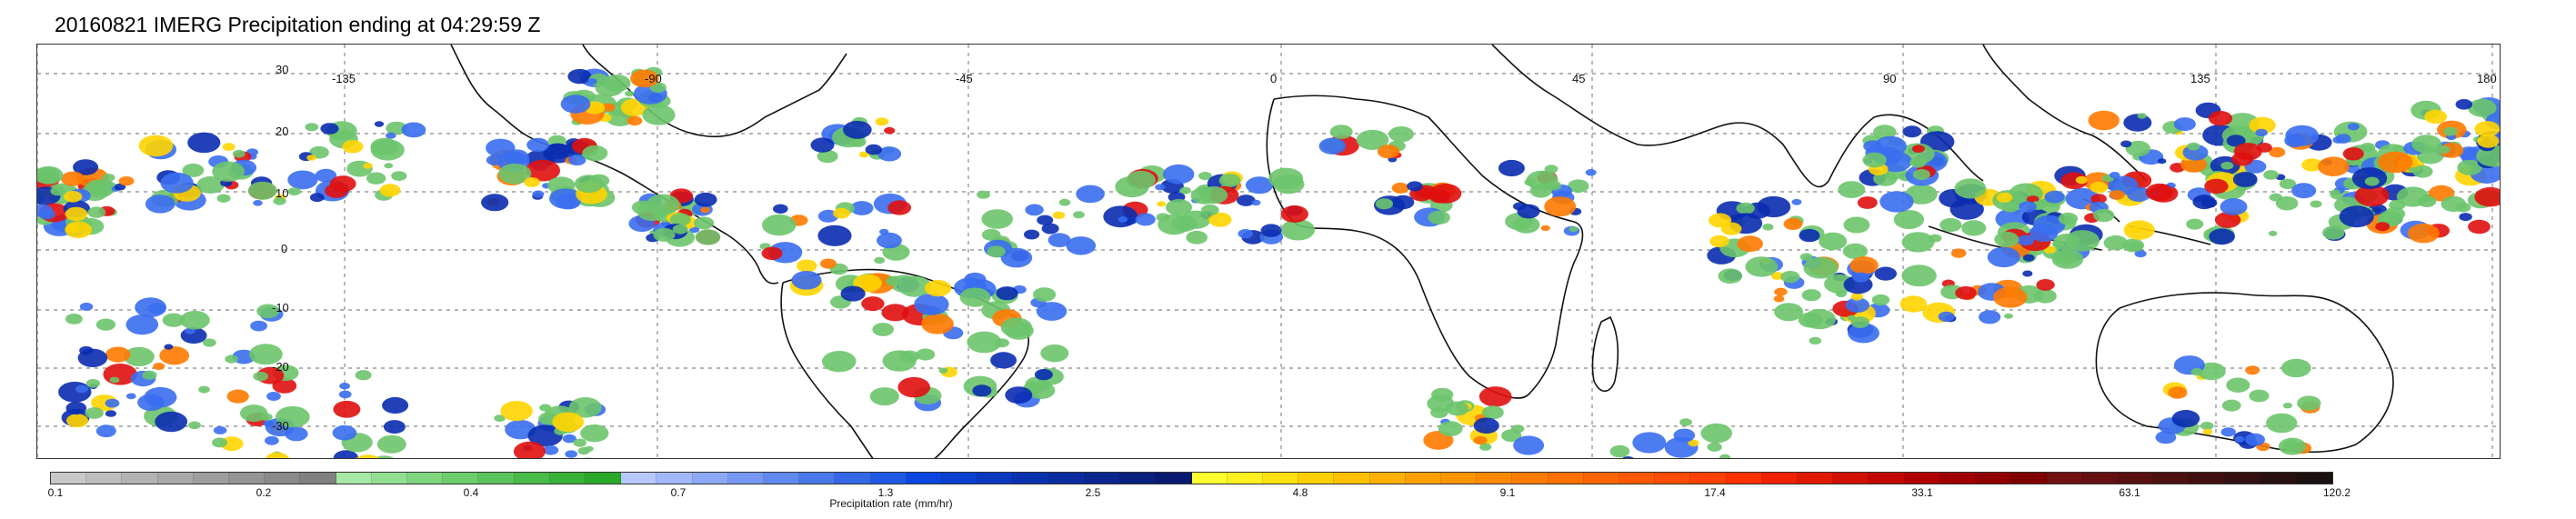 This screenshot has height=519, width=2576. I want to click on colorbar-tick-4.8: 4.8, so click(1300, 492).